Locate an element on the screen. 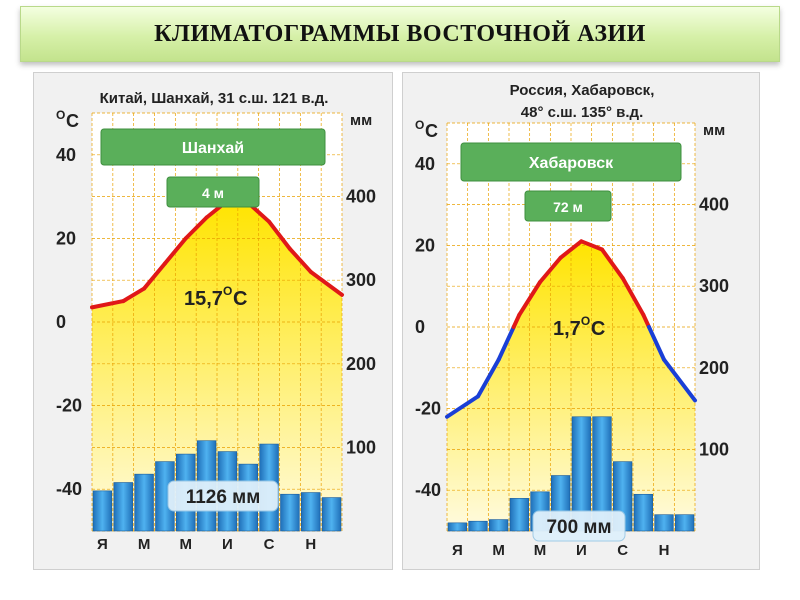 Image resolution: width=800 pixels, height=600 pixels. chart-subtitle-line2: 48° с.ш. 135° в.д. is located at coordinates (582, 112).